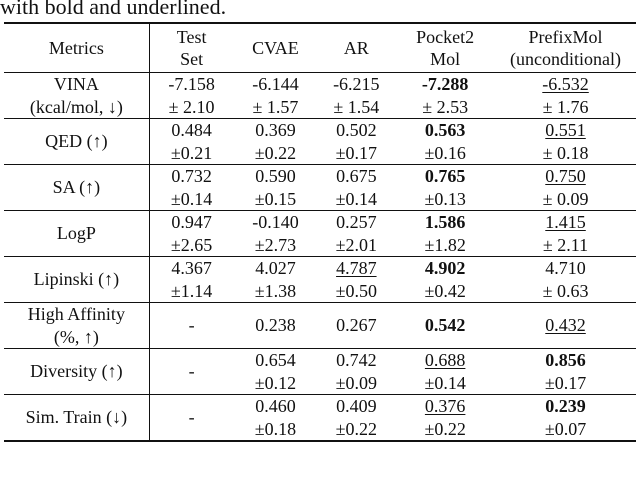 The height and width of the screenshot is (497, 640). What do you see at coordinates (565, 245) in the screenshot?
I see `cell-prefixmol-std: ± 2.11` at bounding box center [565, 245].